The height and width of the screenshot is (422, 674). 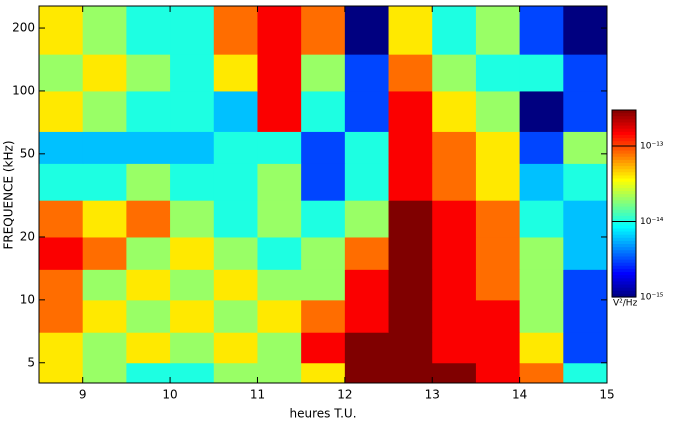 I want to click on x-axis-label: heures T.U., so click(x=322, y=414).